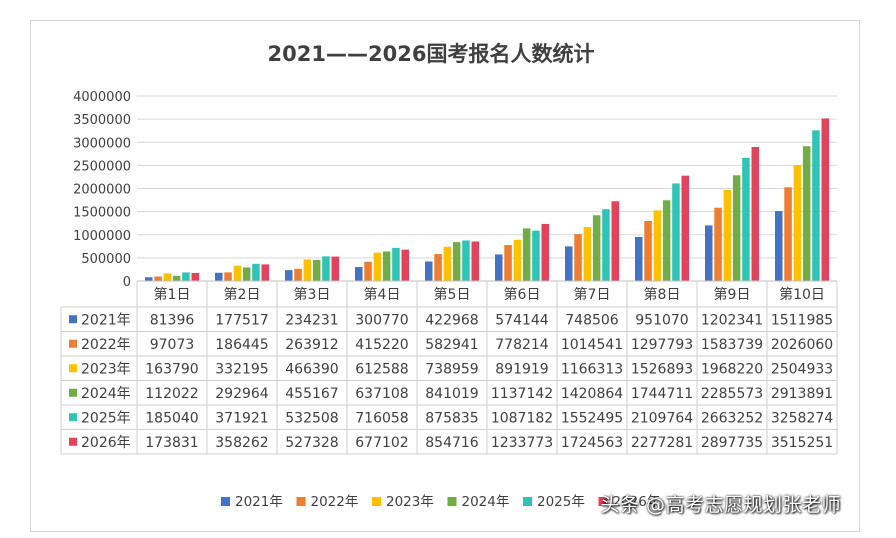  What do you see at coordinates (662, 443) in the screenshot?
I see `data-label: 2277281` at bounding box center [662, 443].